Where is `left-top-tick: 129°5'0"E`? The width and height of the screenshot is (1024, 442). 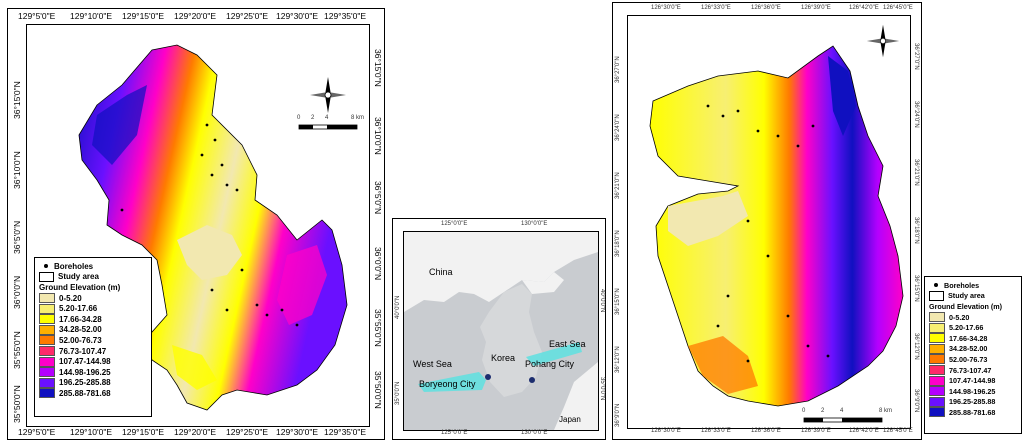
left-top-tick: 129°5'0"E is located at coordinates (37, 16).